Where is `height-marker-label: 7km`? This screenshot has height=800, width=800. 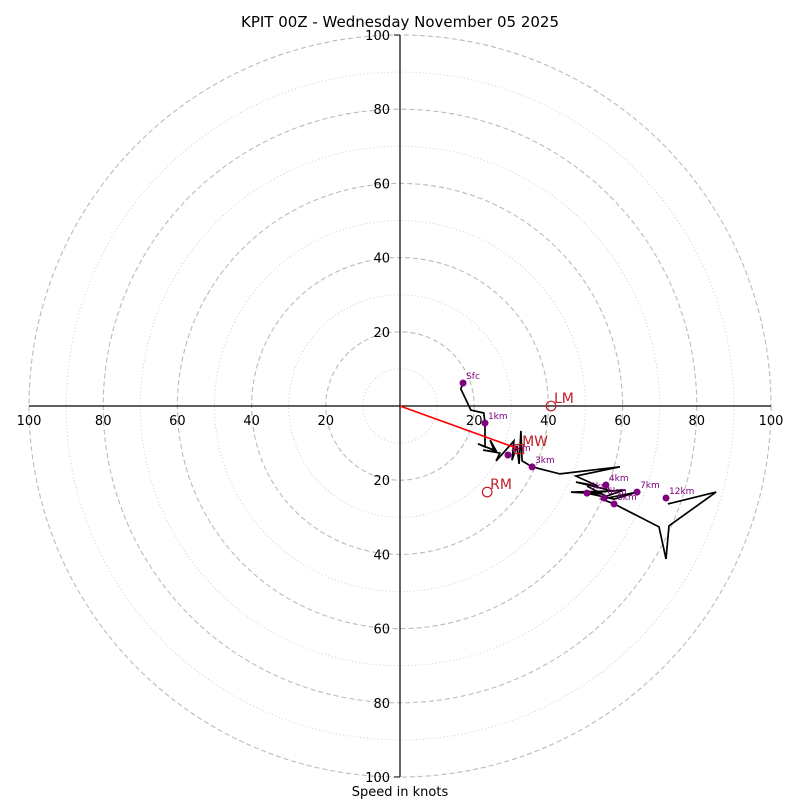
height-marker-label: 7km is located at coordinates (650, 486).